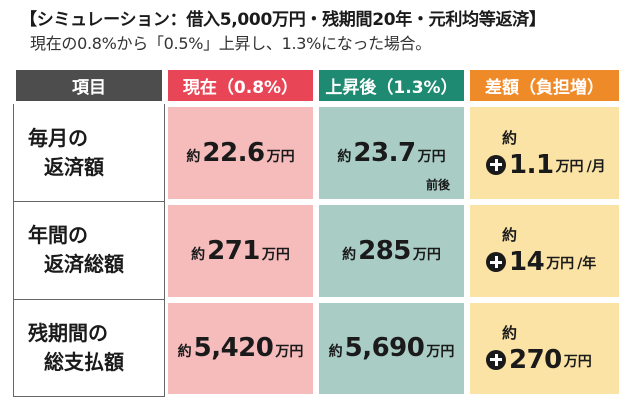 Image resolution: width=638 pixels, height=408 pixels. What do you see at coordinates (384, 348) in the screenshot?
I see `raised-value: 5,690` at bounding box center [384, 348].